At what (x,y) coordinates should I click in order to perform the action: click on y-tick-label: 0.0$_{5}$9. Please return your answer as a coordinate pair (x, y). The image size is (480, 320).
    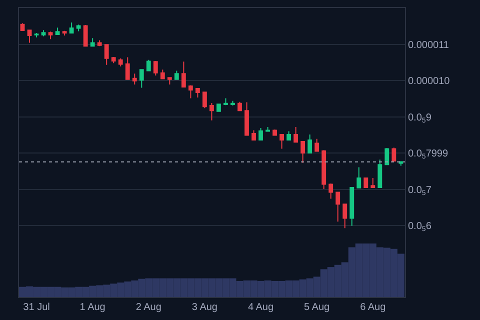
    Looking at the image, I should click on (420, 118).